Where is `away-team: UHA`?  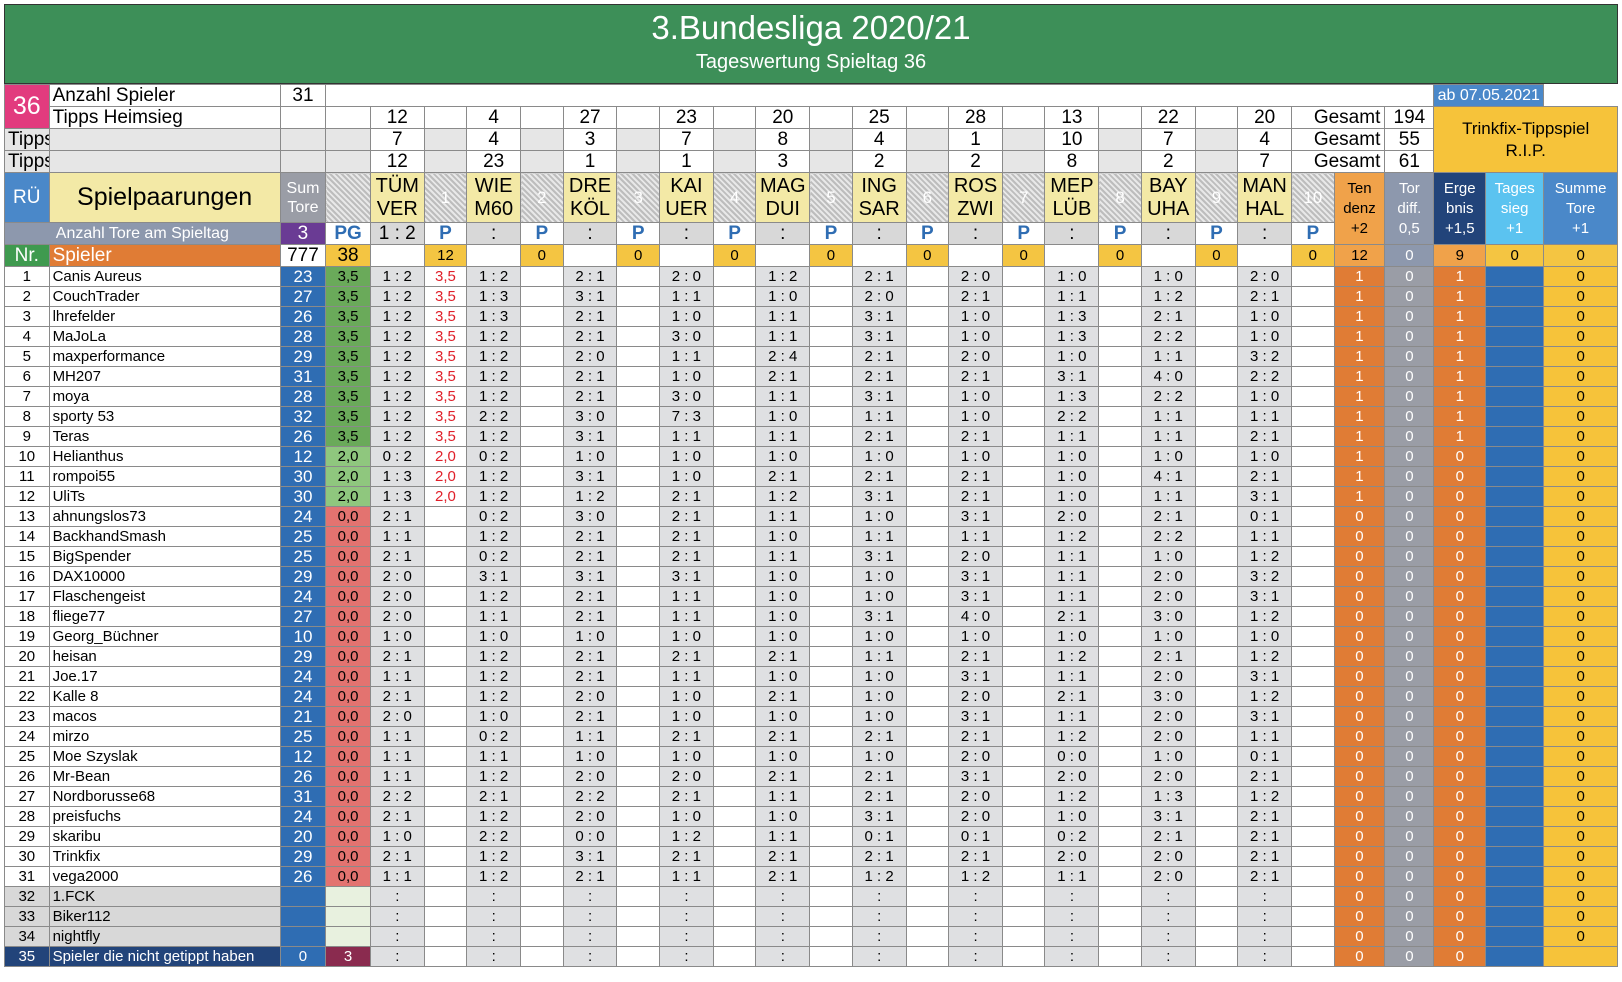 away-team: UHA is located at coordinates (1168, 208).